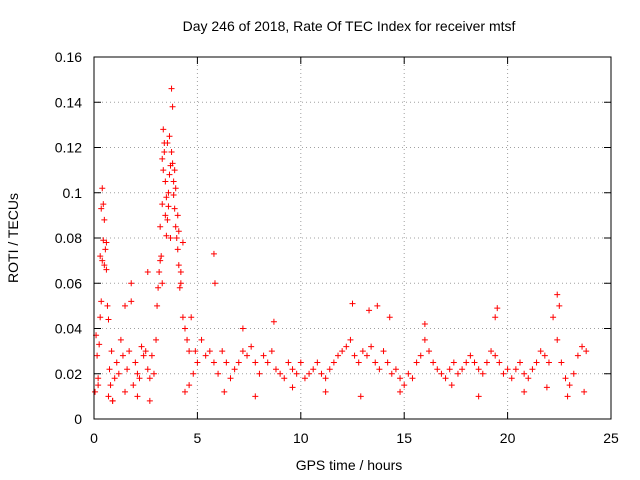 Image resolution: width=640 pixels, height=480 pixels. I want to click on y-tick-label: 0.06, so click(68, 283).